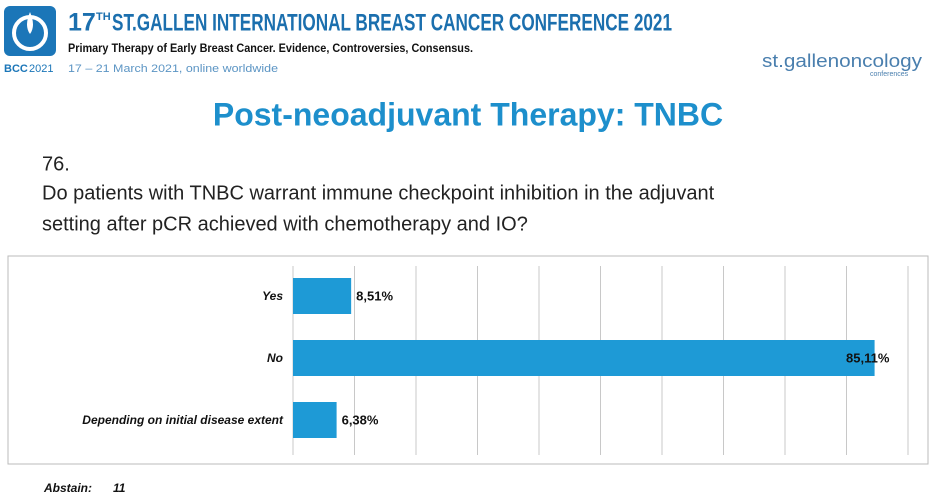  What do you see at coordinates (173, 69) in the screenshot?
I see `conference-dates: 17 – 21 March 2021, online worldwide` at bounding box center [173, 69].